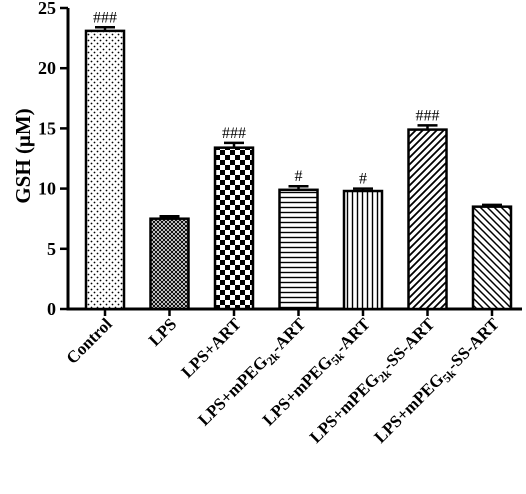 This screenshot has height=494, width=526. Describe the element at coordinates (318, 373) in the screenshot. I see `x-tick-label: LPS+mPEG5k-ART` at that location.